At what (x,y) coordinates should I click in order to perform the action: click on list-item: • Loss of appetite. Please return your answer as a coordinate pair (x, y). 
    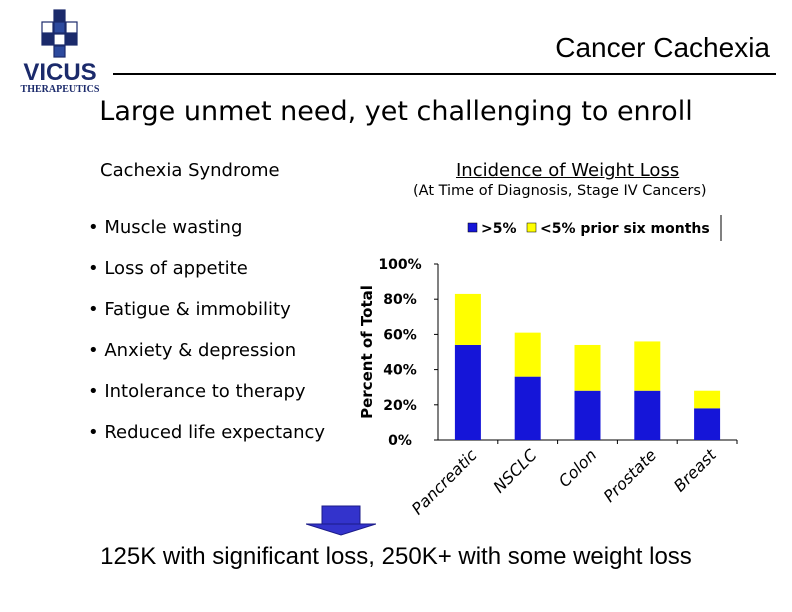
    Looking at the image, I should click on (168, 268).